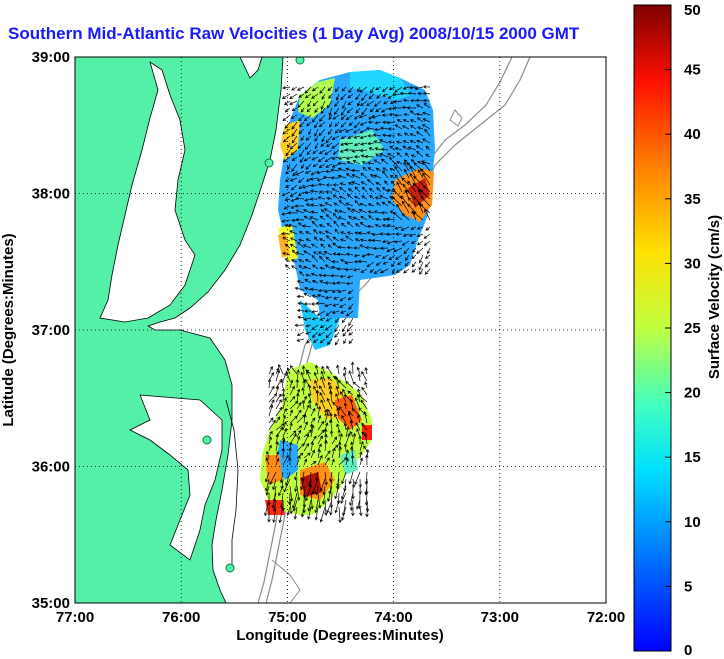 The image size is (724, 659). What do you see at coordinates (692, 134) in the screenshot?
I see `colorbar-tick-label: 40` at bounding box center [692, 134].